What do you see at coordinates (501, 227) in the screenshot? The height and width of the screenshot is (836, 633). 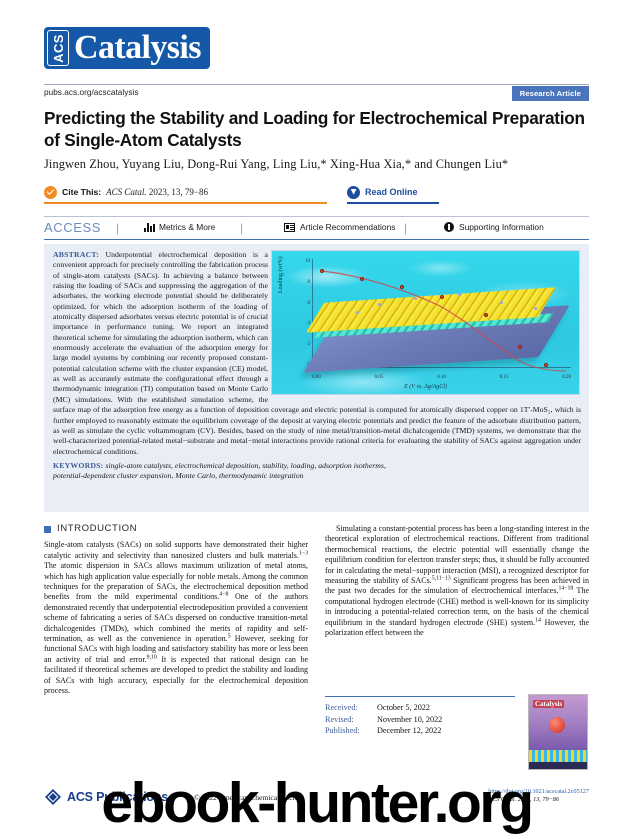 I see `supporting-information-label: Supporting Information` at bounding box center [501, 227].